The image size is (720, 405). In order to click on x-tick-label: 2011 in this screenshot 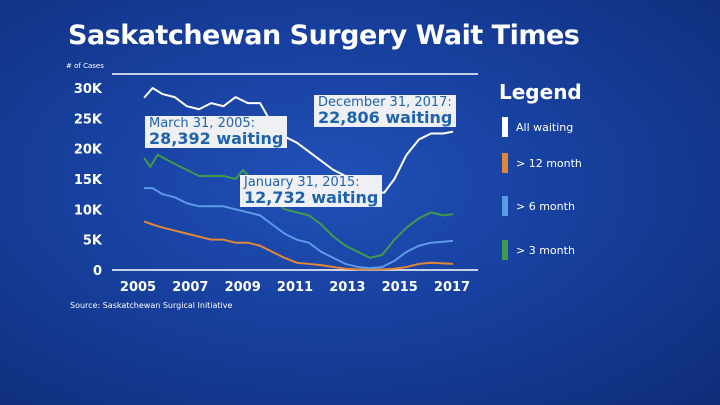, I will do `click(295, 287)`.